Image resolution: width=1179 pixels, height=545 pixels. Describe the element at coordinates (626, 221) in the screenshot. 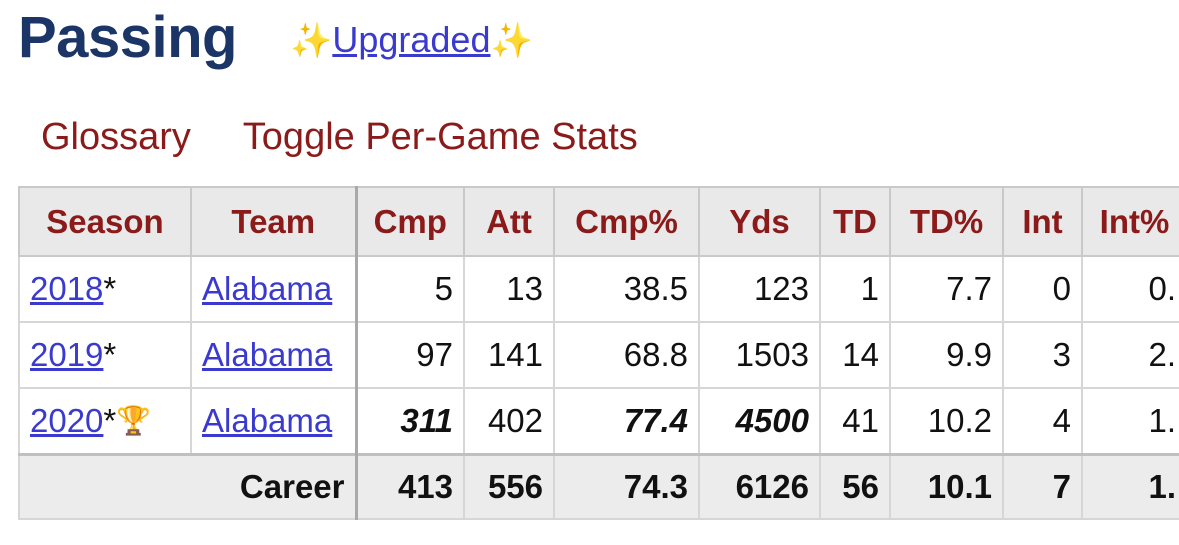

I see `col-header-cmp-pct: Cmp%` at that location.